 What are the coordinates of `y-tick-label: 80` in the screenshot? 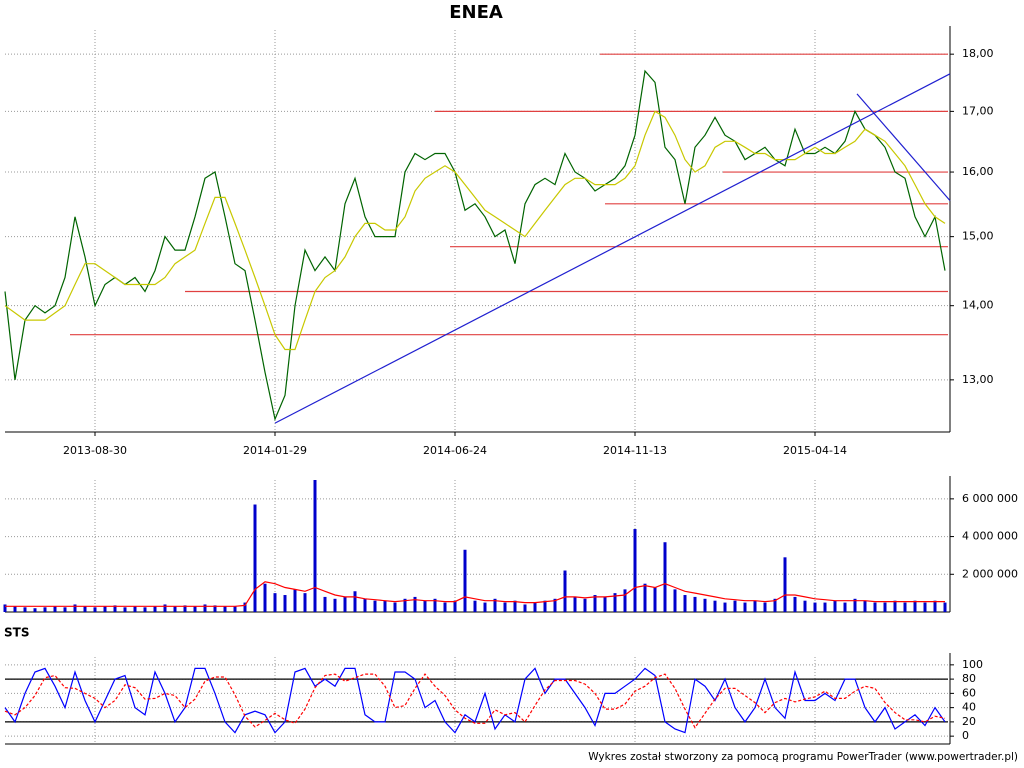 It's located at (969, 678).